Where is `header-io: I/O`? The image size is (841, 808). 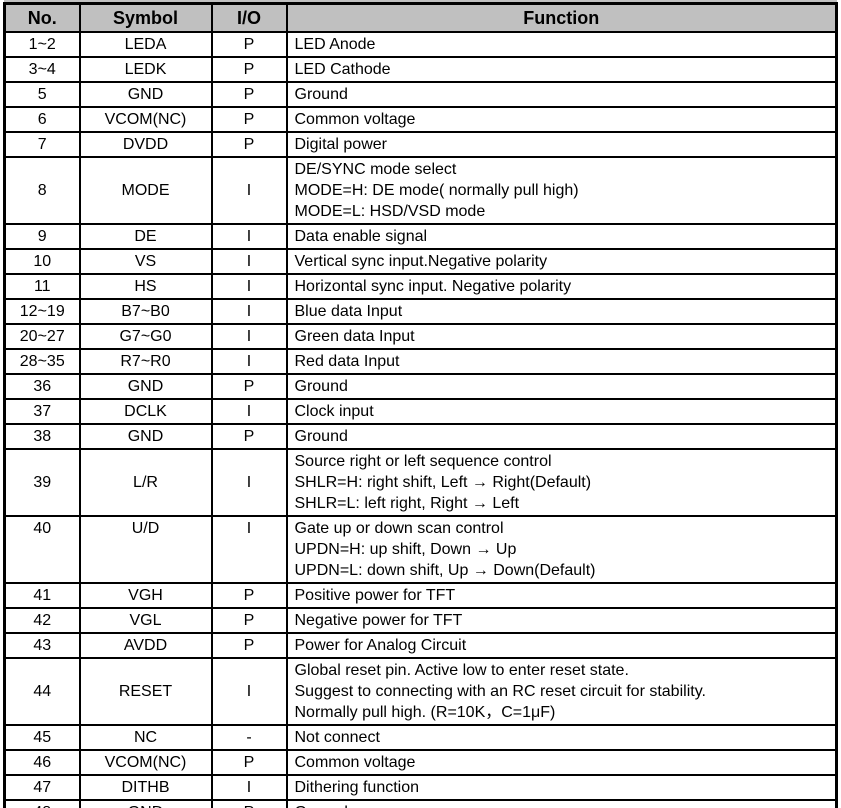 header-io: I/O is located at coordinates (249, 17).